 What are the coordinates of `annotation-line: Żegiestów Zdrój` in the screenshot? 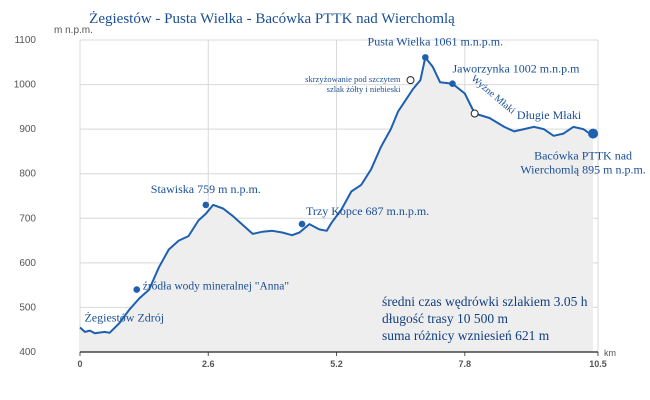 It's located at (124, 318).